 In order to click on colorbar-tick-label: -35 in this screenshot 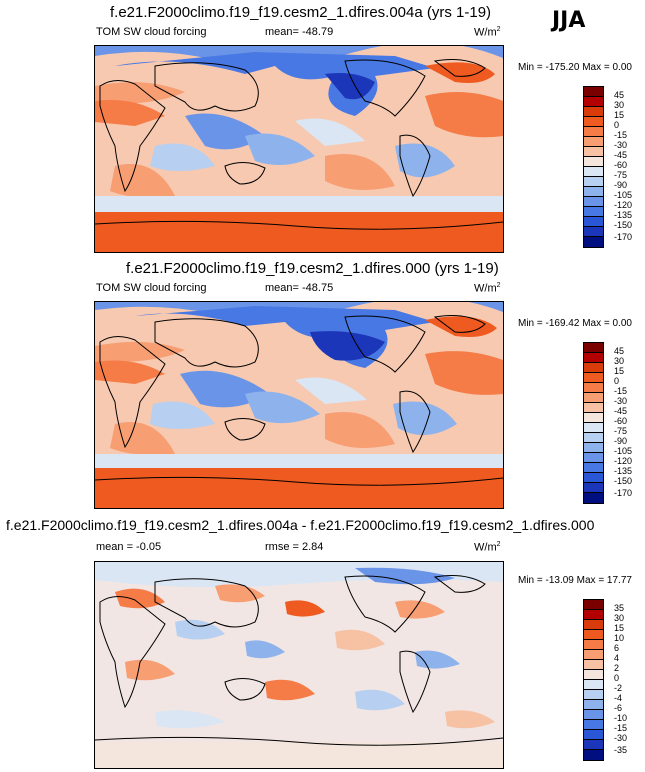, I will do `click(621, 750)`.